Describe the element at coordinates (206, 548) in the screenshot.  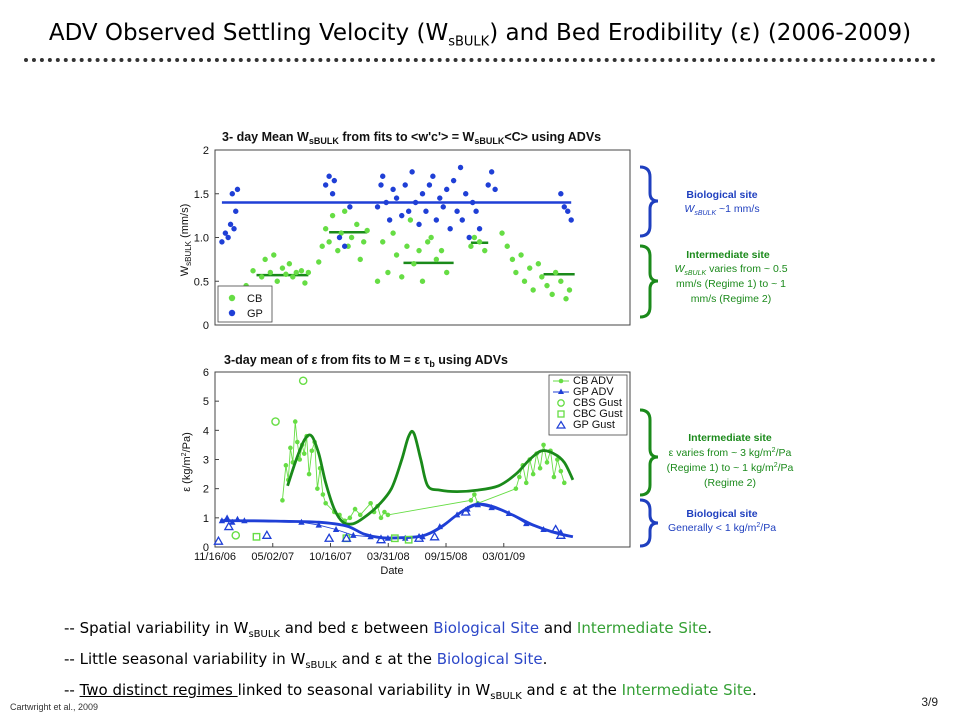
I see `bottom-y-tick-label: 0` at that location.